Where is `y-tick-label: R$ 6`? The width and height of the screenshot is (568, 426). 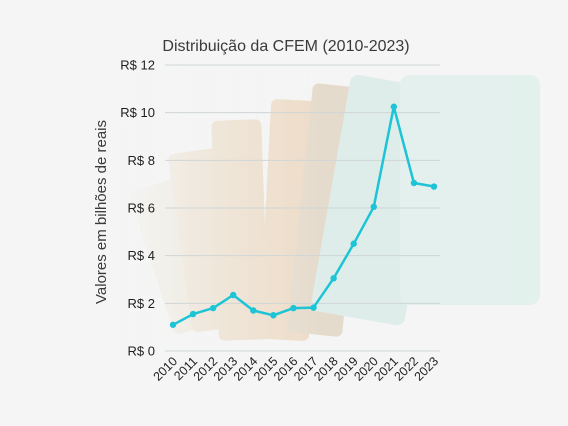
y-tick-label: R$ 6 is located at coordinates (141, 208).